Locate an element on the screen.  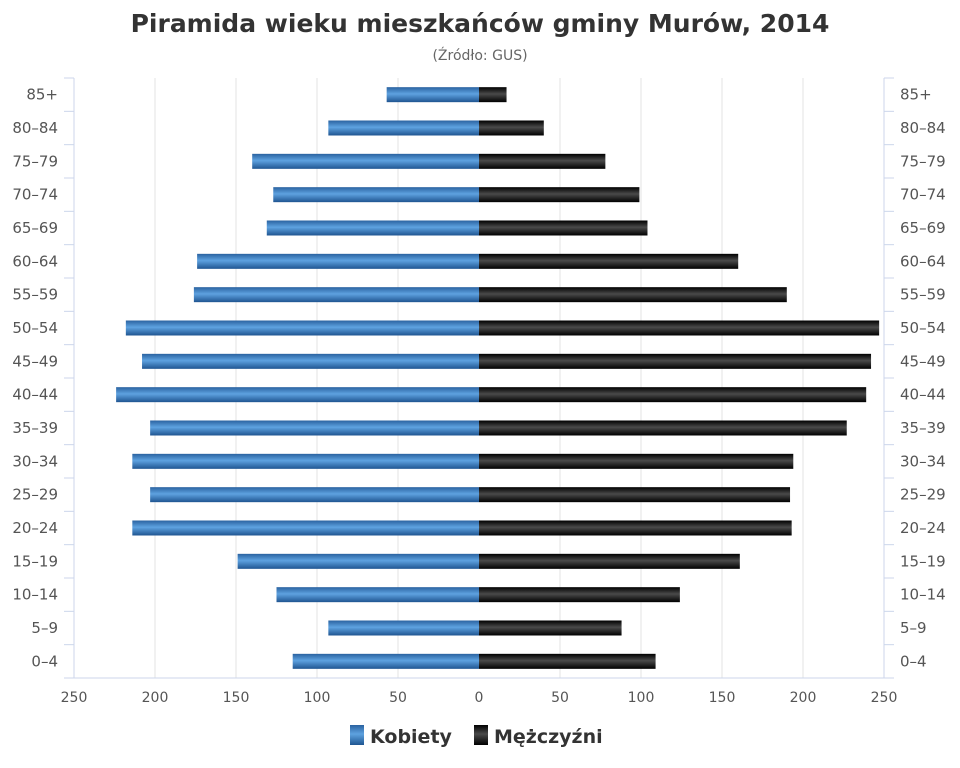
legend-label: Kobiety is located at coordinates (411, 737).